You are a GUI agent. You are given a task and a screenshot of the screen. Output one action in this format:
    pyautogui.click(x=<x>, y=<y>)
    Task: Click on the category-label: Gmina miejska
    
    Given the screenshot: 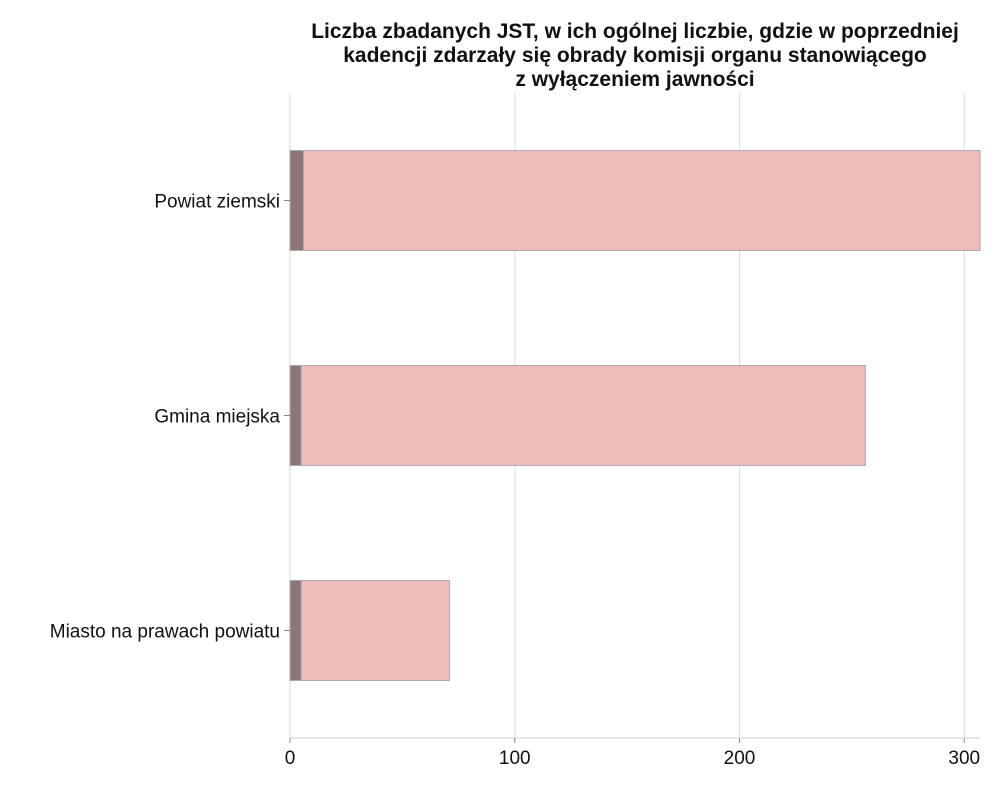 What is the action you would take?
    pyautogui.click(x=217, y=417)
    